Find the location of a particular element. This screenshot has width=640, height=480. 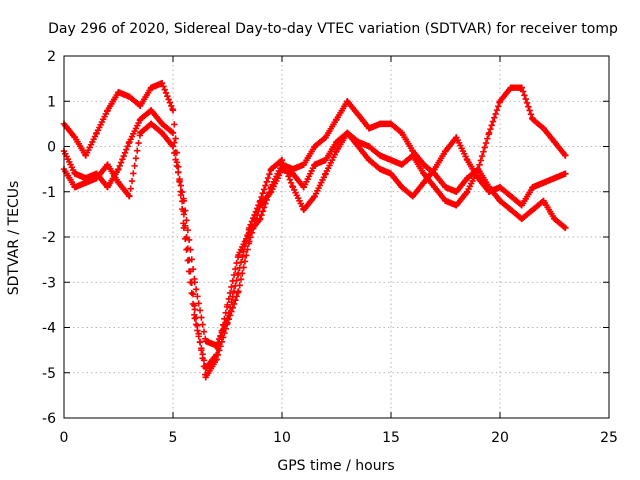

x-axis-label: GPS time / hours is located at coordinates (335, 466).